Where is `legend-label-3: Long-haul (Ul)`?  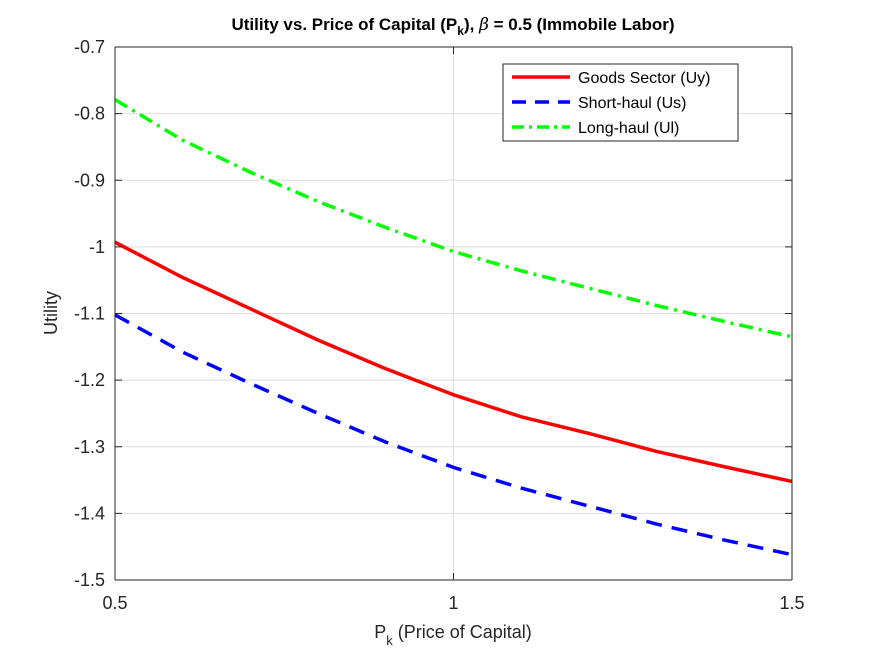
legend-label-3: Long-haul (Ul) is located at coordinates (628, 128).